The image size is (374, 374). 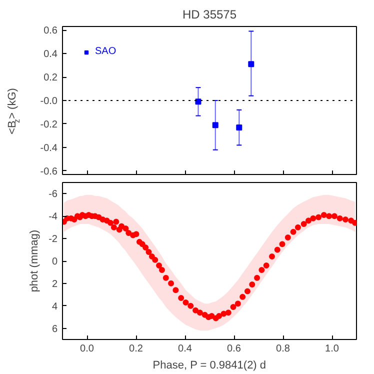 What do you see at coordinates (283, 349) in the screenshot?
I see `x-tick-label: 0.8` at bounding box center [283, 349].